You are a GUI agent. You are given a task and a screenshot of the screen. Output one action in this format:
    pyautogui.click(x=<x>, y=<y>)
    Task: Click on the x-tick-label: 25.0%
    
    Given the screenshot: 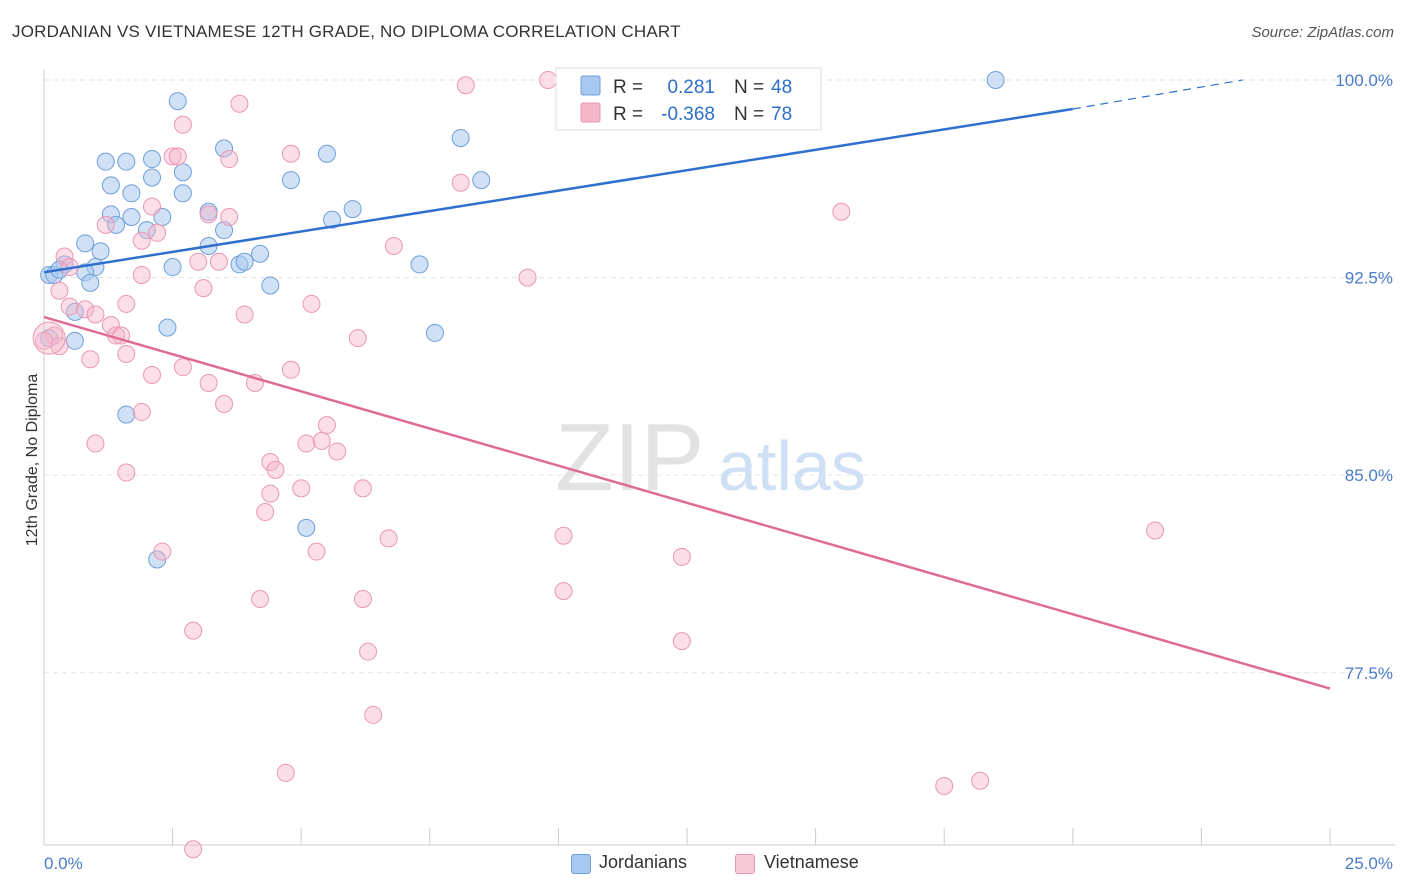 What is the action you would take?
    pyautogui.click(x=1369, y=863)
    